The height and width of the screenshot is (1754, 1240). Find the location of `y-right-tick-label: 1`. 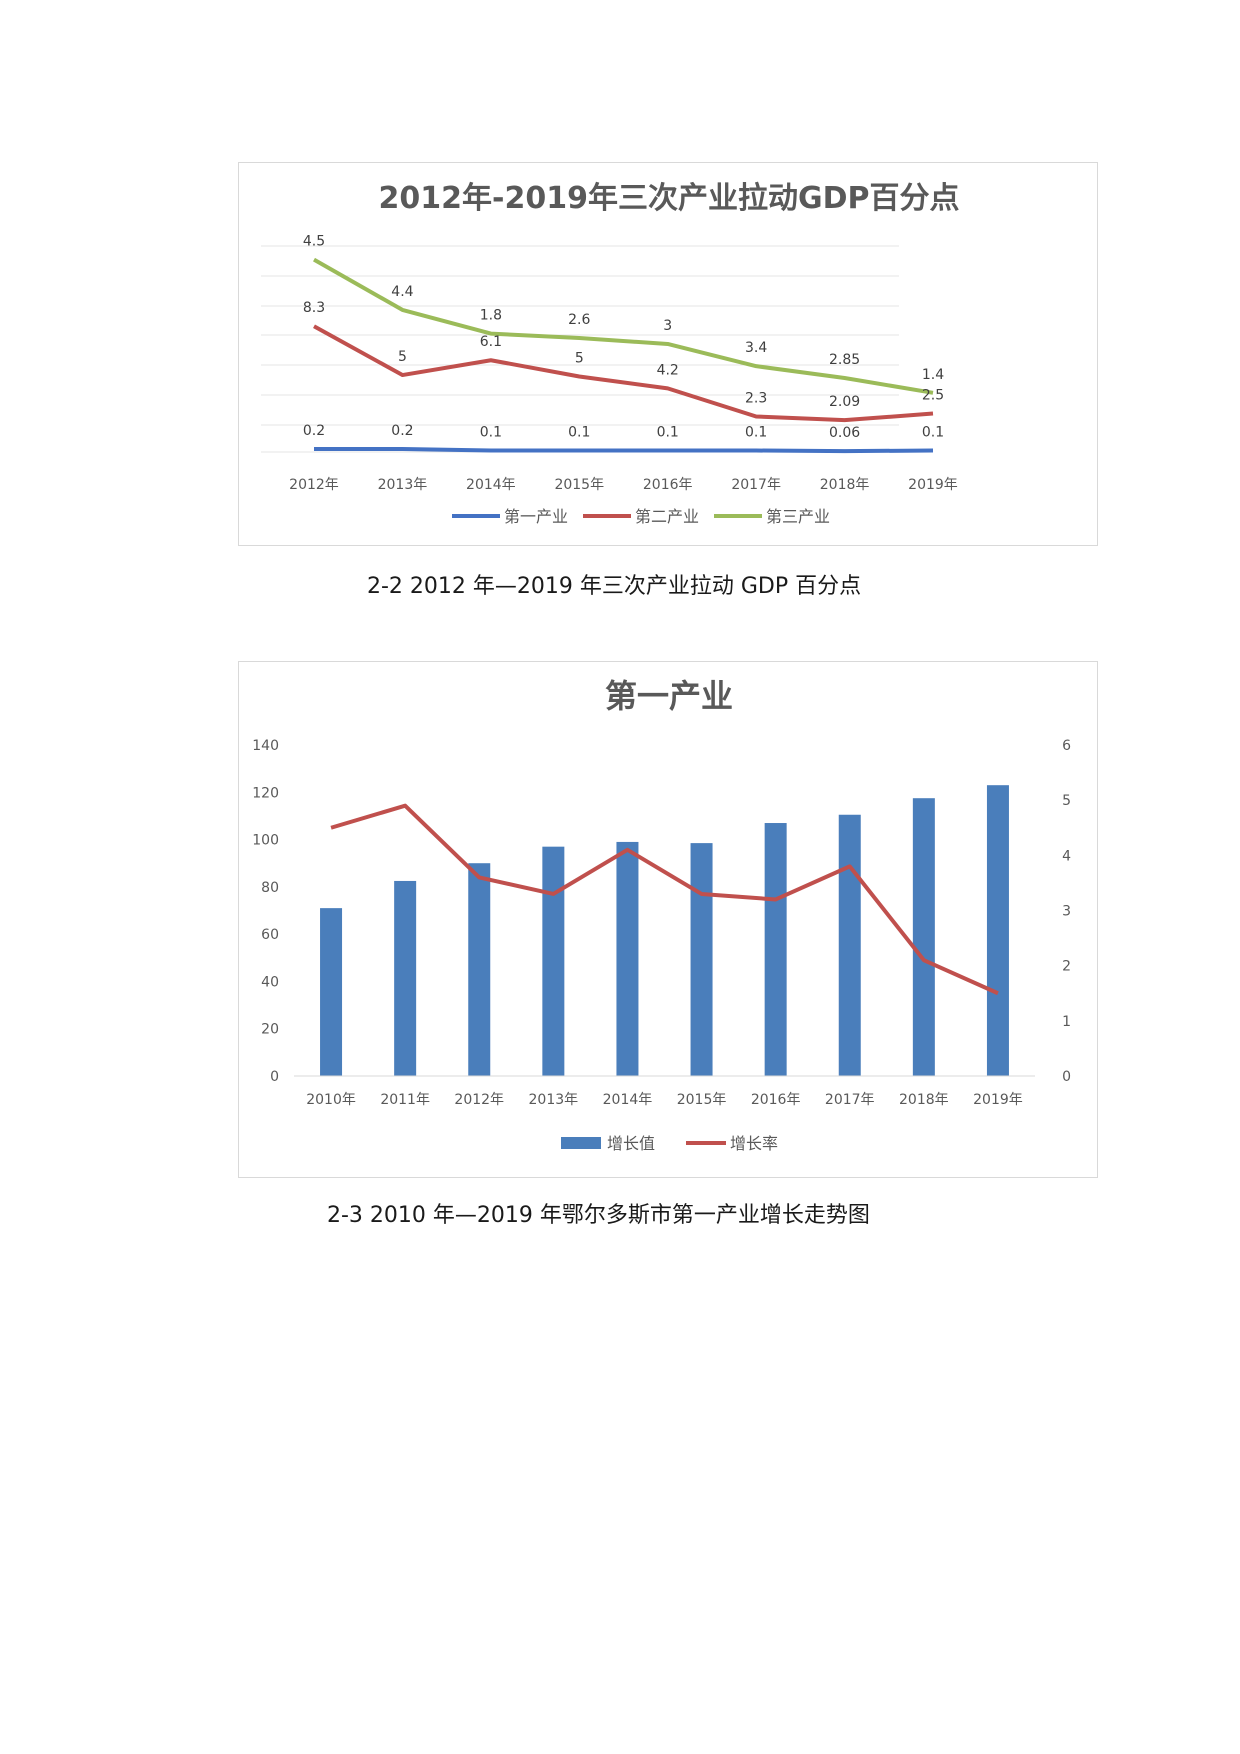

y-right-tick-label: 1 is located at coordinates (1066, 1022).